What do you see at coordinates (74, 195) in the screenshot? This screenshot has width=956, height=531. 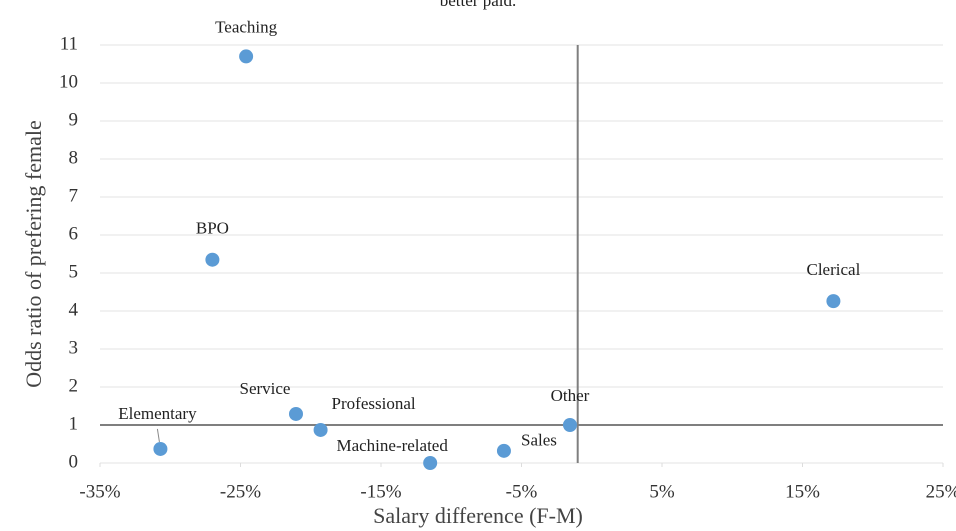 I see `y-tick-label: 7` at bounding box center [74, 195].